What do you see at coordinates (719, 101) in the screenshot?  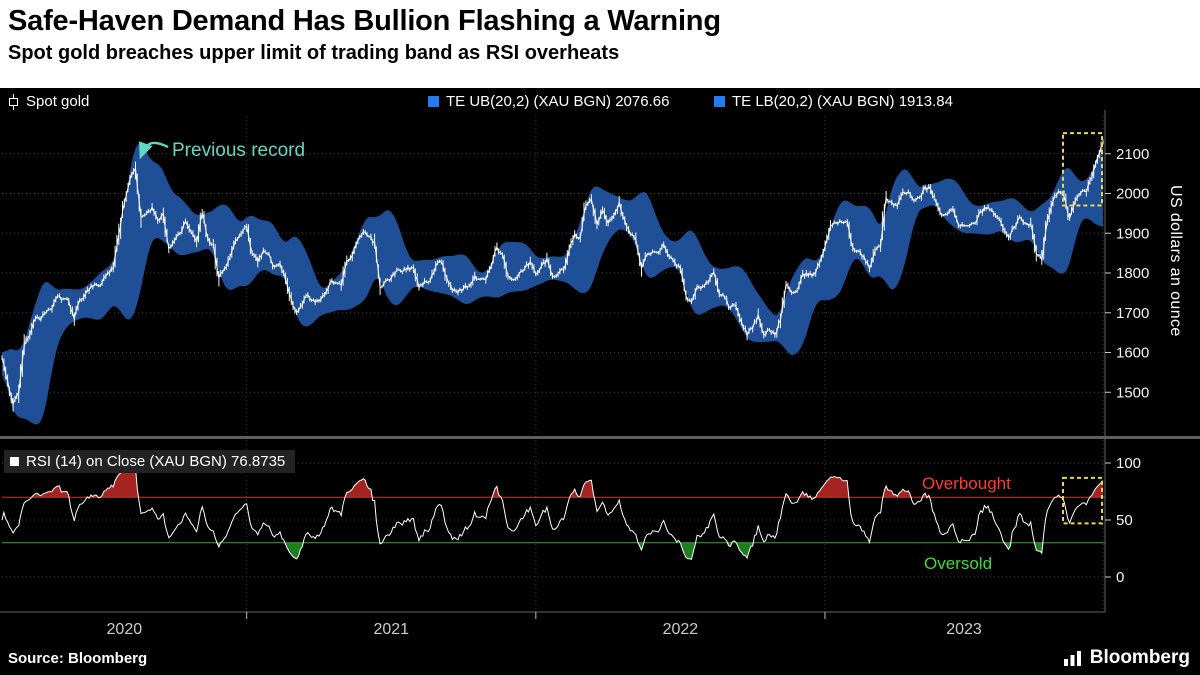 I see `lower-band-color-swatch` at bounding box center [719, 101].